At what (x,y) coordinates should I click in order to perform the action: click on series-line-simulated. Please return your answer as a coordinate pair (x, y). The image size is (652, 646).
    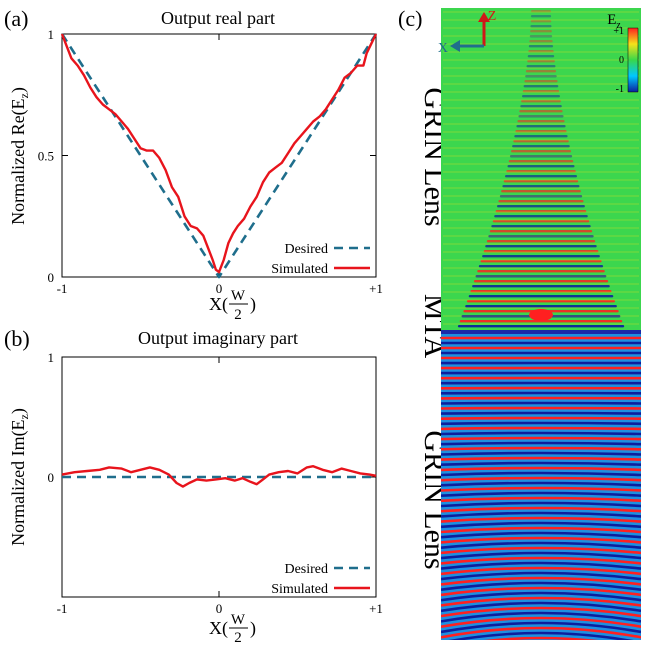
    Looking at the image, I should click on (219, 476).